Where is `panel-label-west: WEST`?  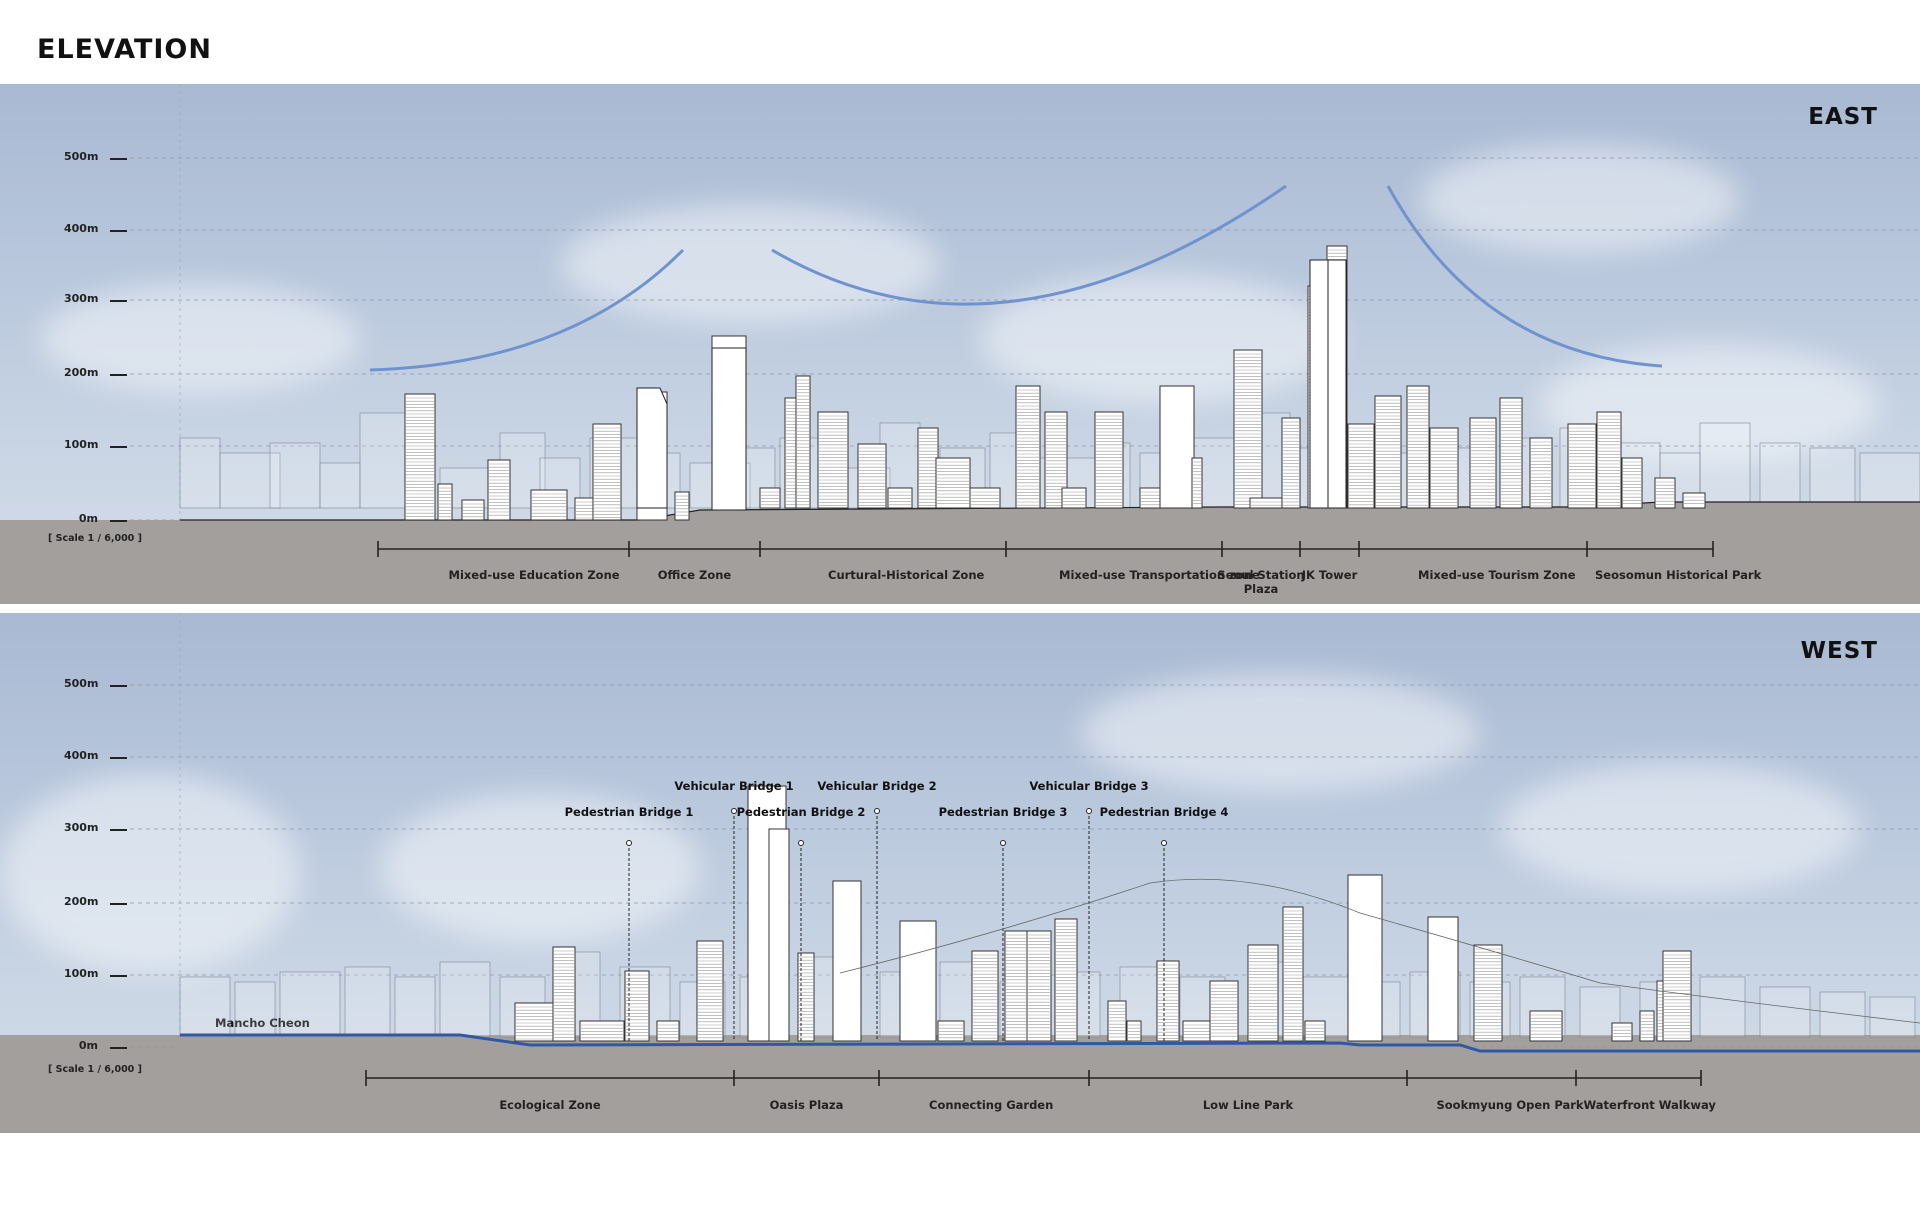 panel-label-west: WEST is located at coordinates (1839, 651).